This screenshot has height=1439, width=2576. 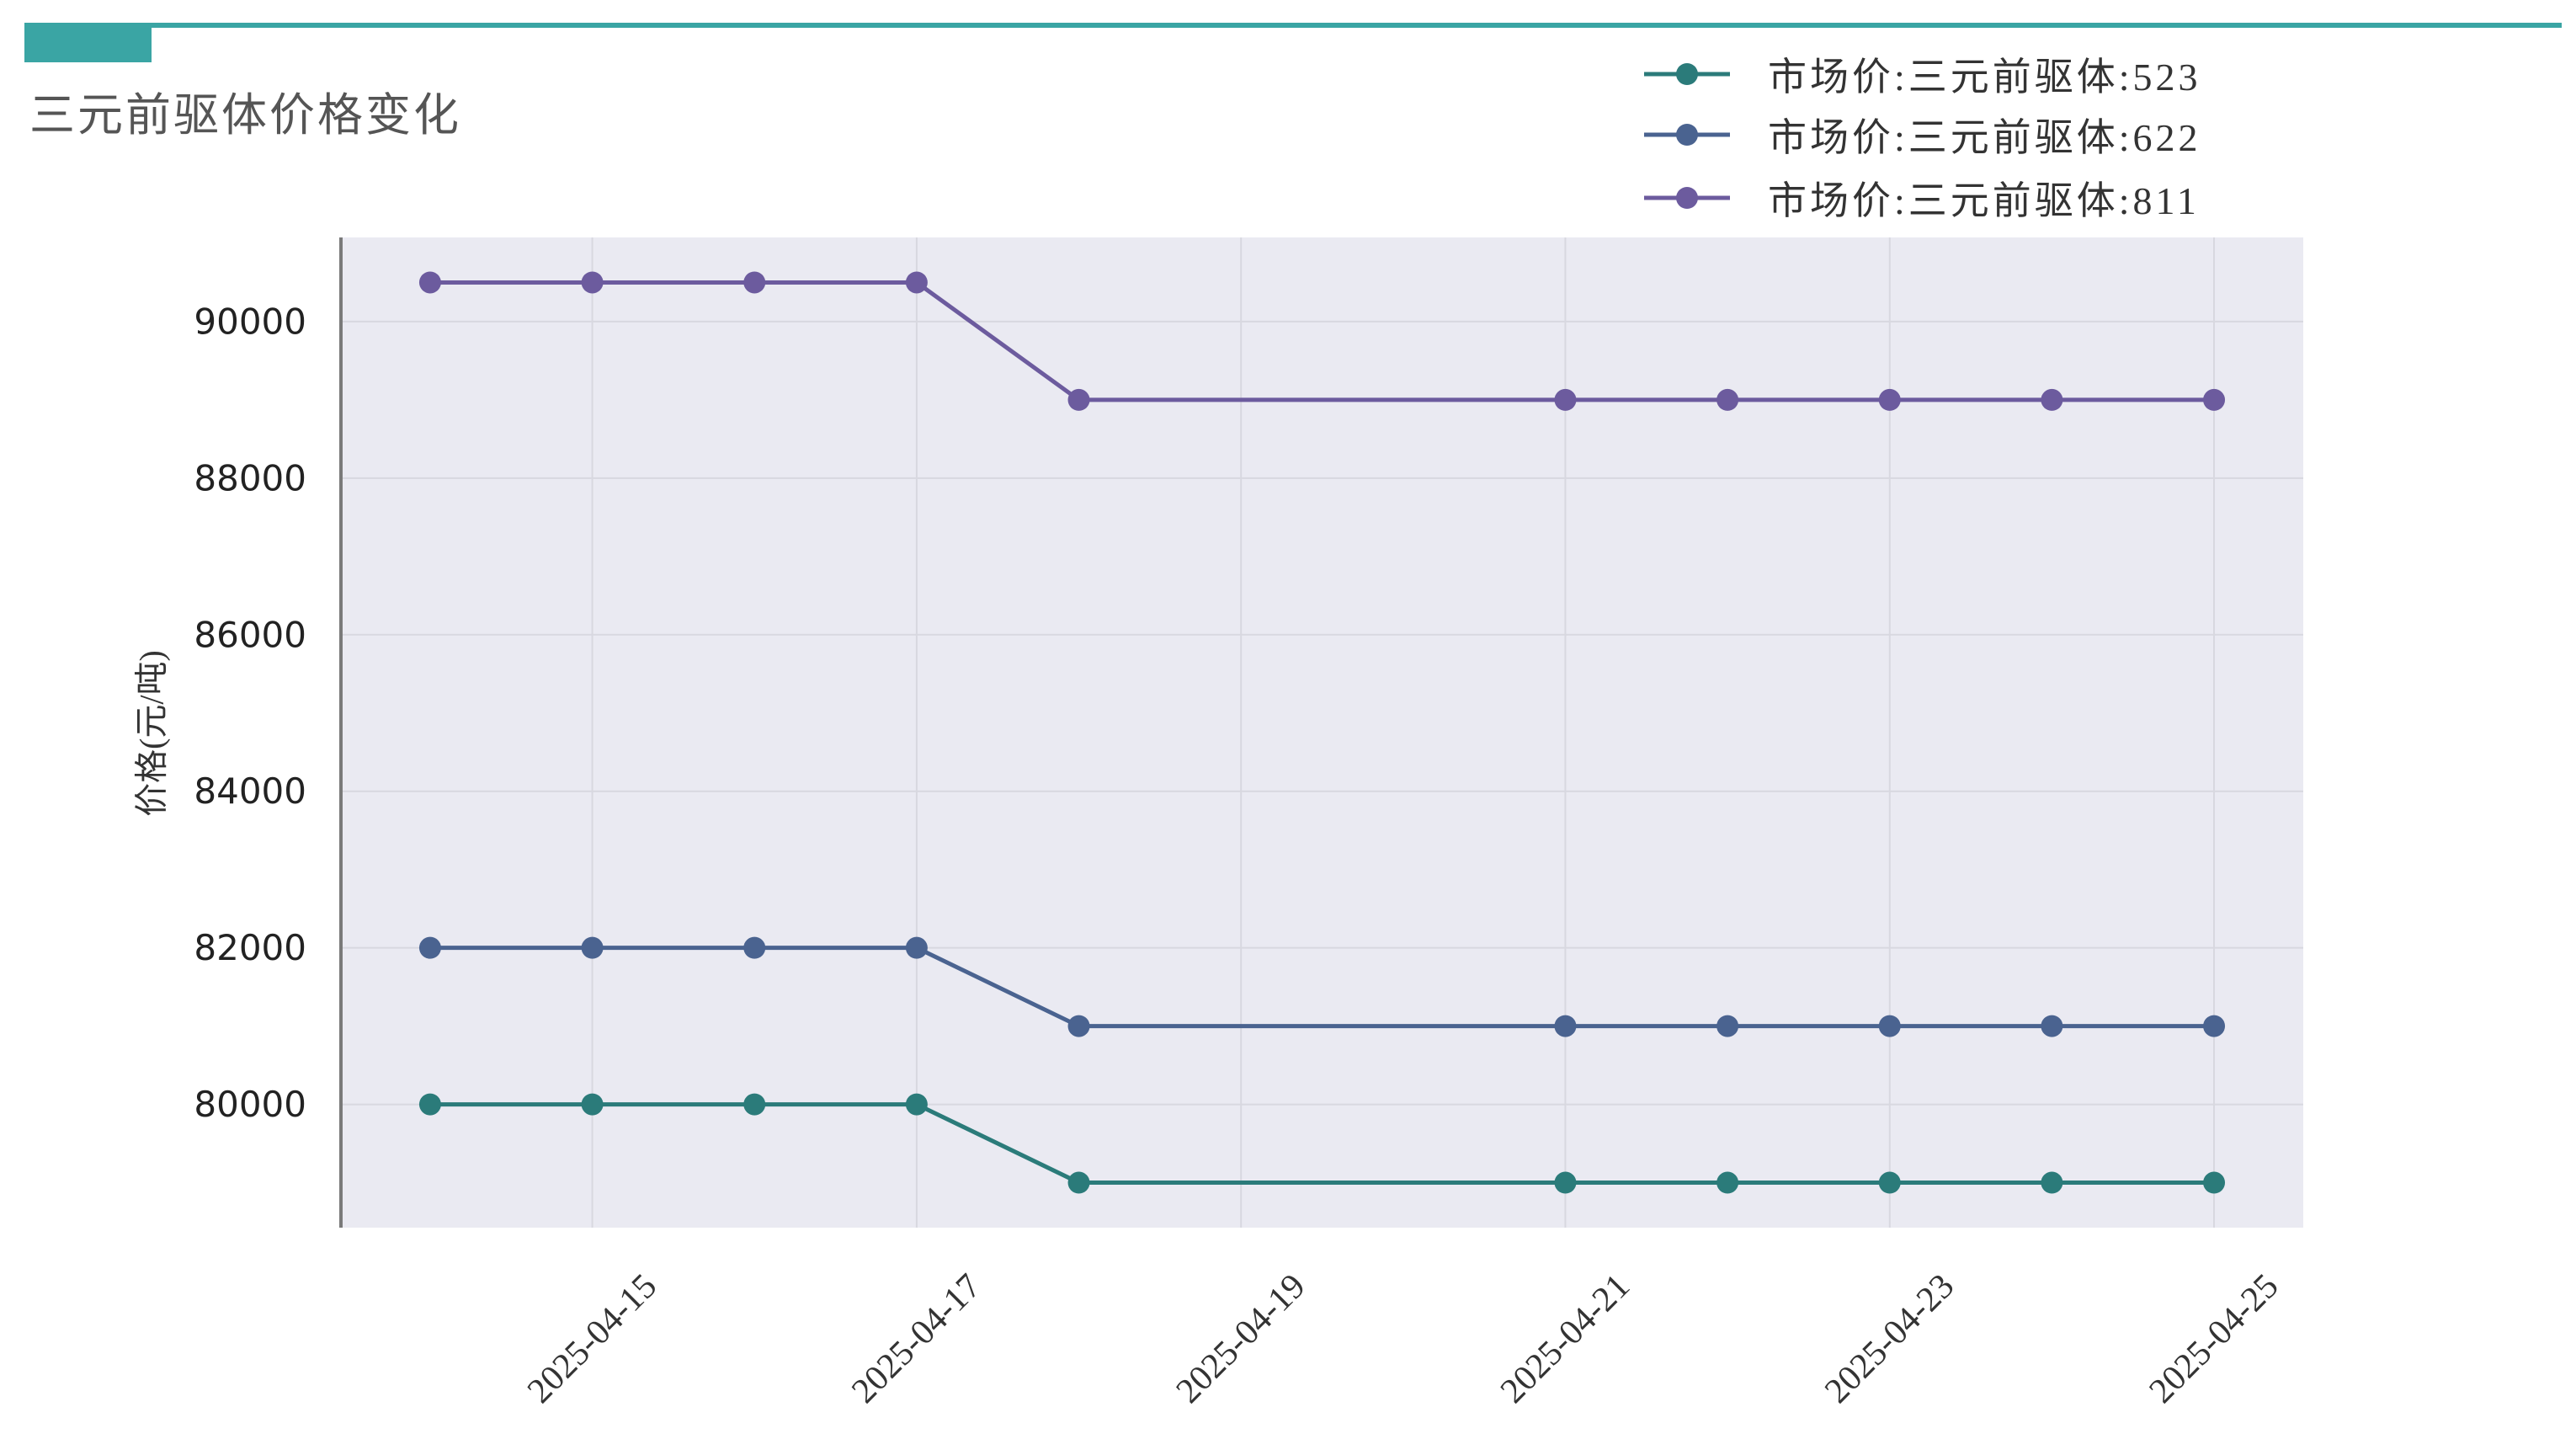 I want to click on legend-label: 市场价:三元前驱体:622, so click(x=1985, y=137).